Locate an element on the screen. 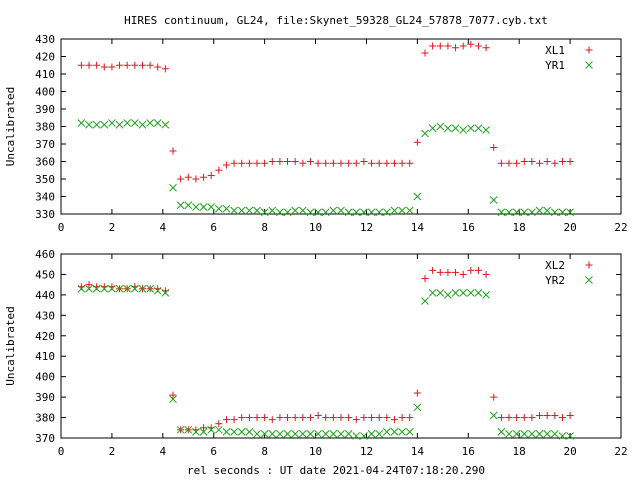 The width and height of the screenshot is (640, 480). y-tick-label: 440 is located at coordinates (45, 295).